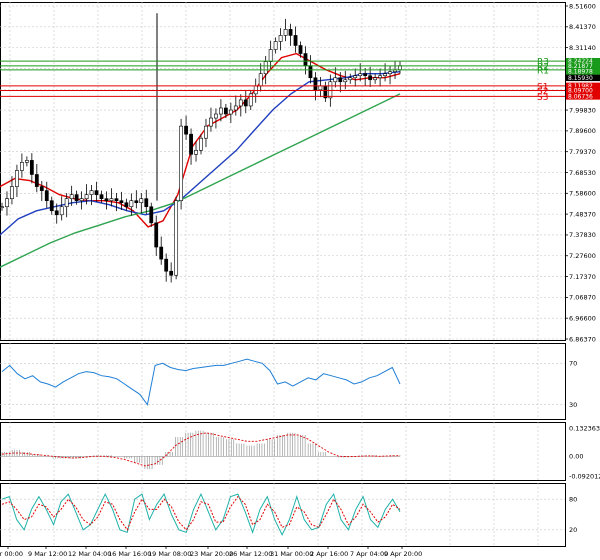 The width and height of the screenshot is (600, 560). Describe the element at coordinates (584, 428) in the screenshot. I see `macd-y-tick-label: 0.132363` at that location.